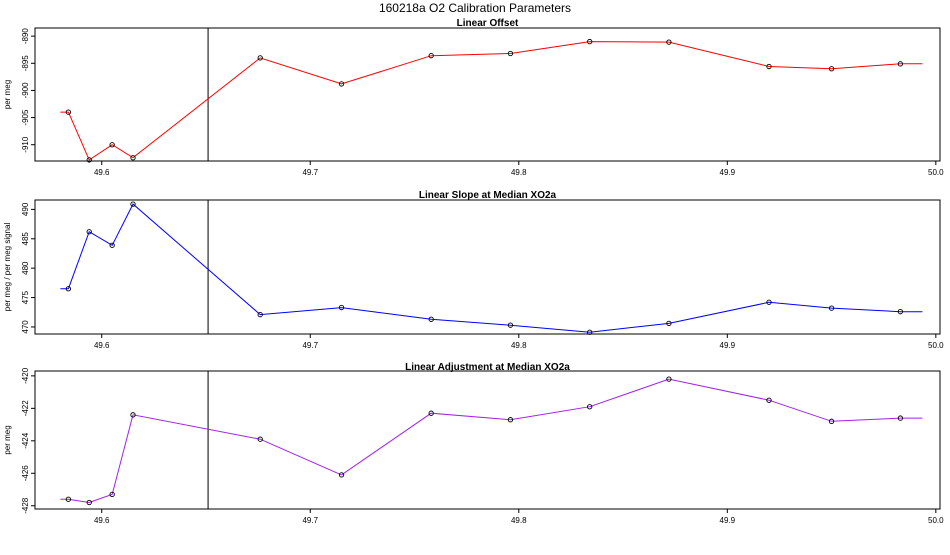 The image size is (950, 555). Describe the element at coordinates (25, 209) in the screenshot. I see `panel-2-y-tick-label: 490` at that location.